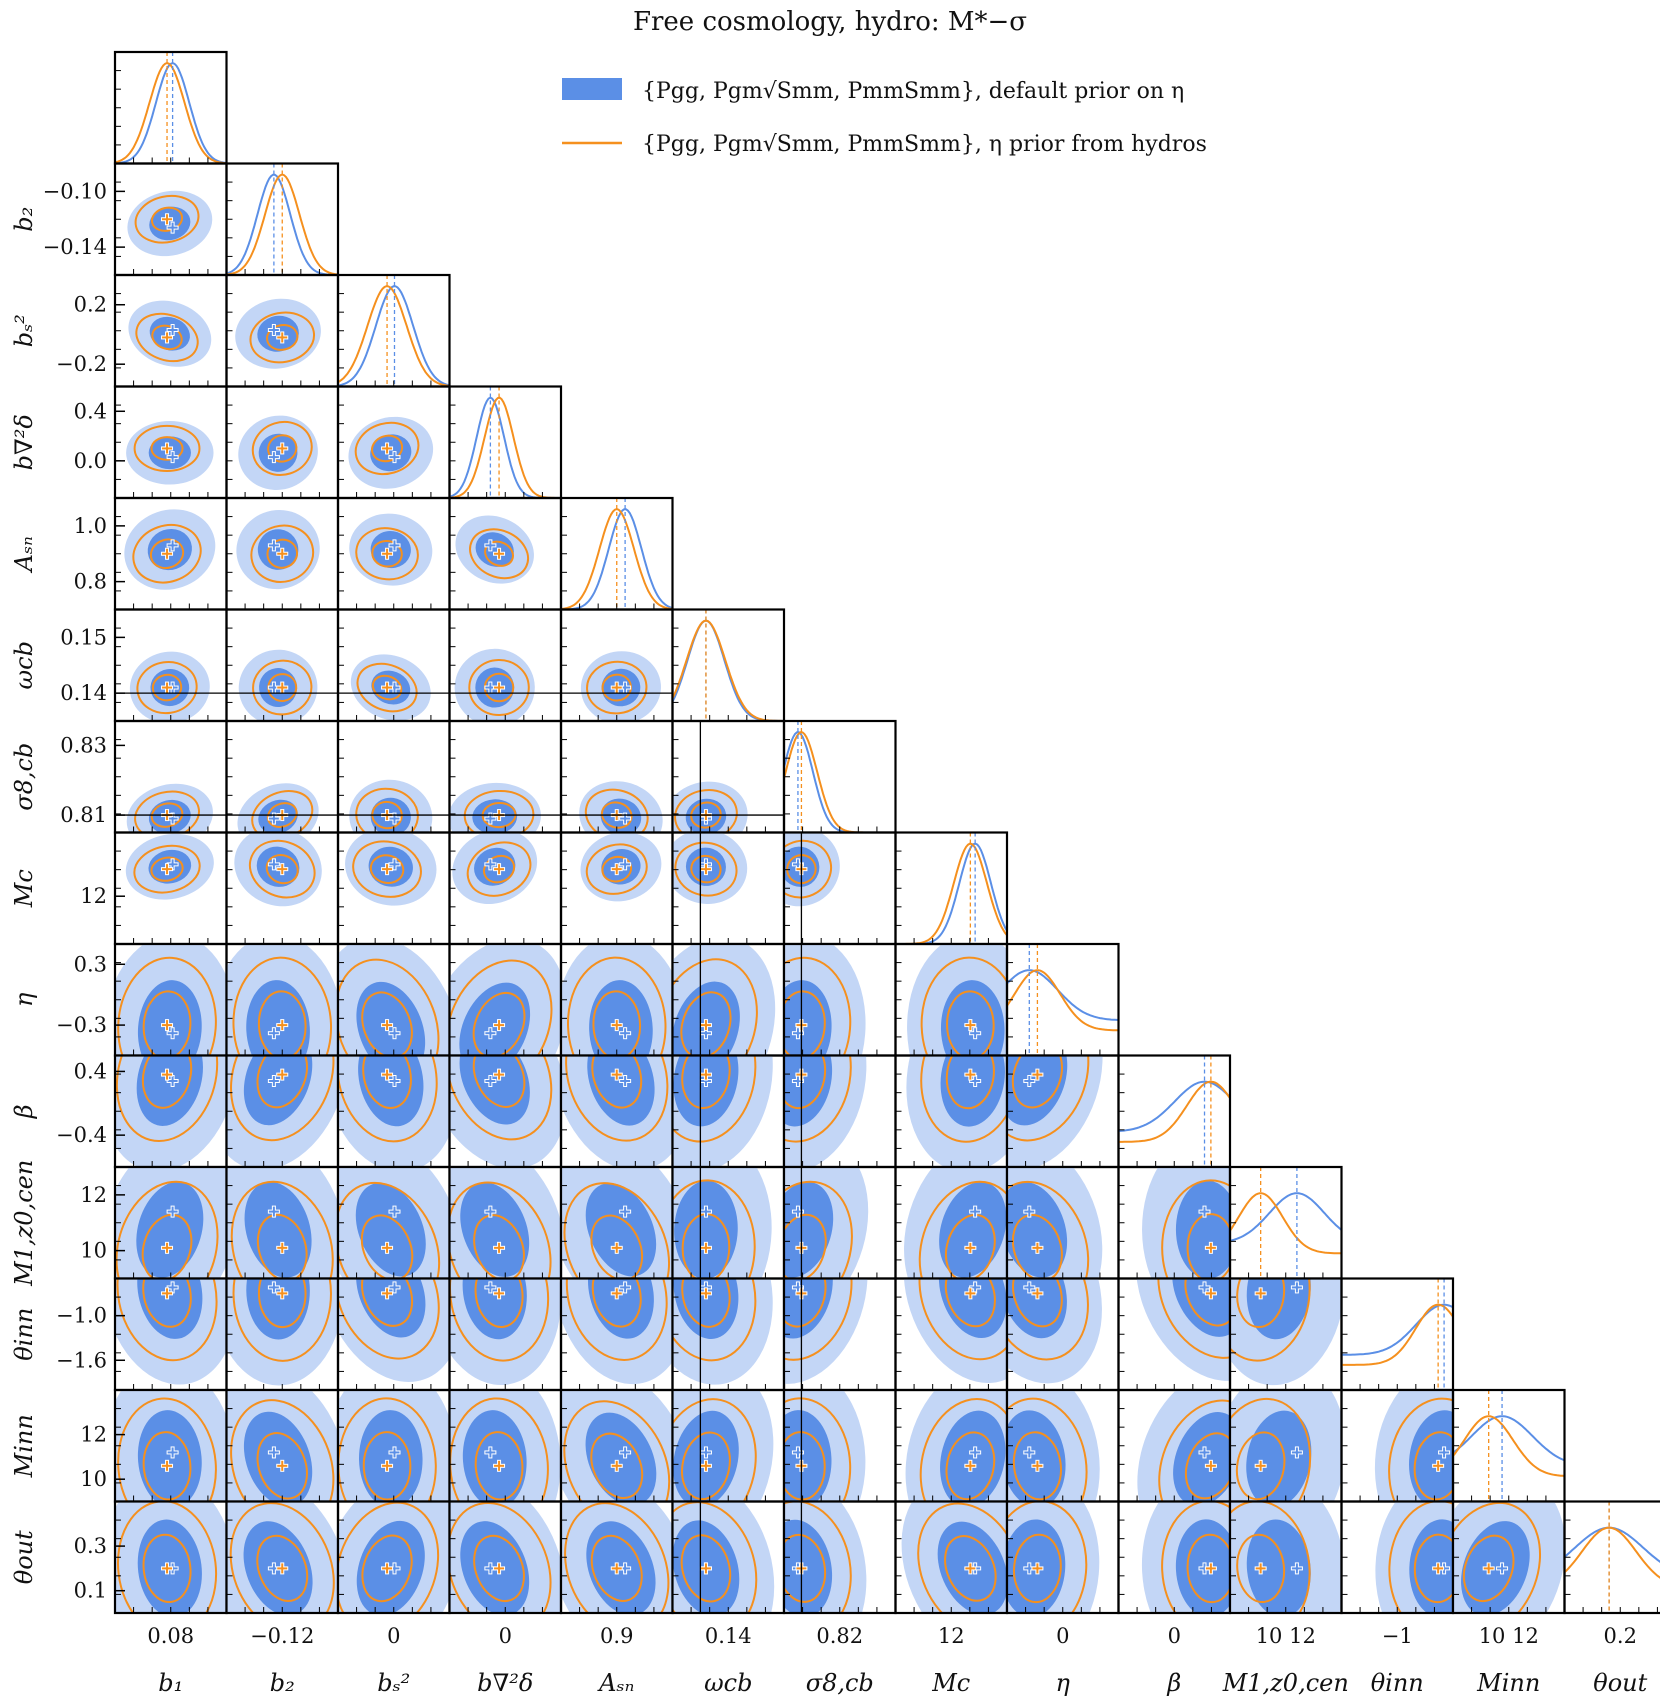 This screenshot has width=1660, height=1707. I want to click on y-axis-label-thetaout: θout, so click(24, 1557).